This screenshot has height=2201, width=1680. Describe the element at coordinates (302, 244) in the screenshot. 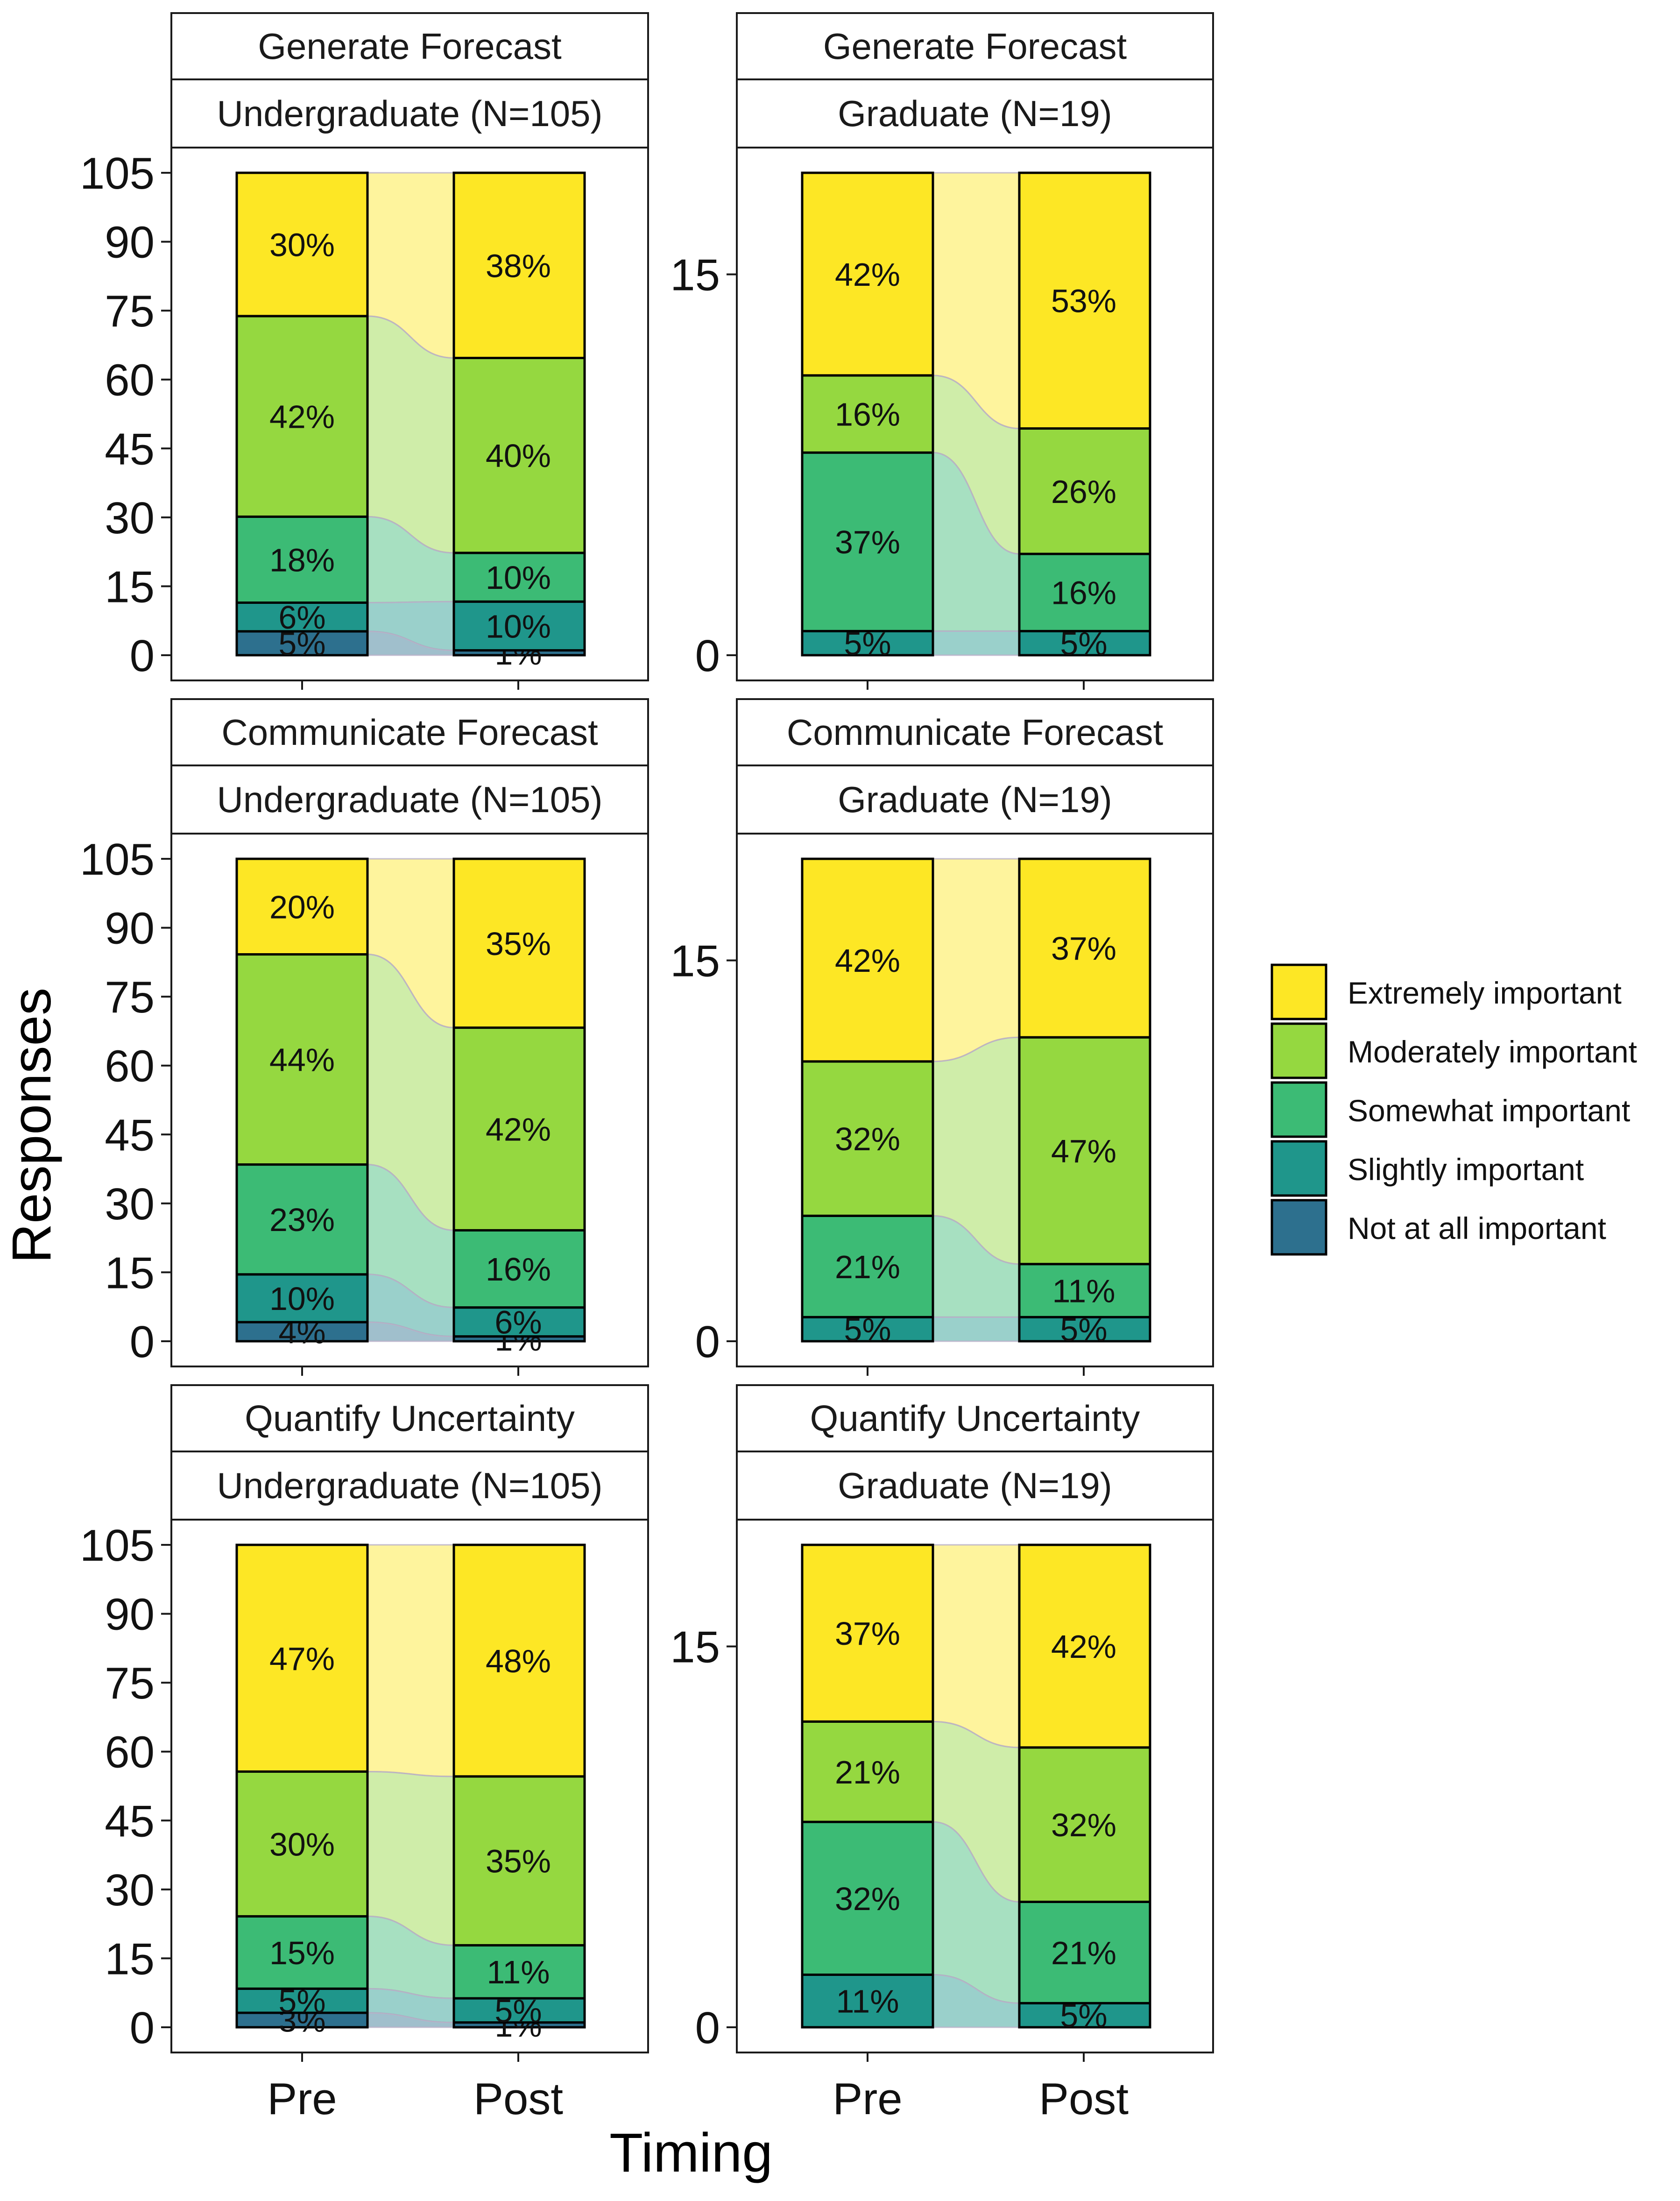

I see `pre-label-extremely: 30%` at that location.